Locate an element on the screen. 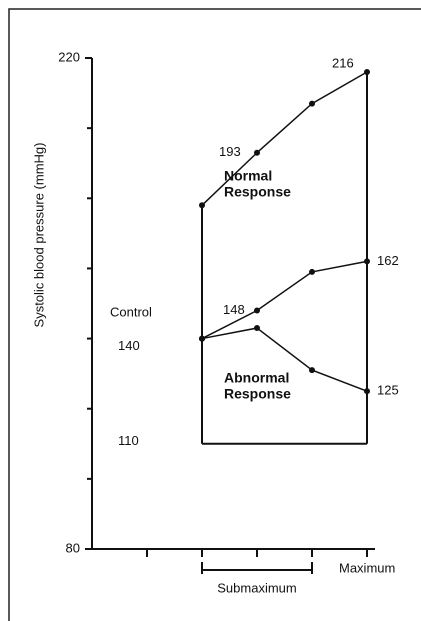 The image size is (421, 621). x-label: Submaximum is located at coordinates (256, 587).